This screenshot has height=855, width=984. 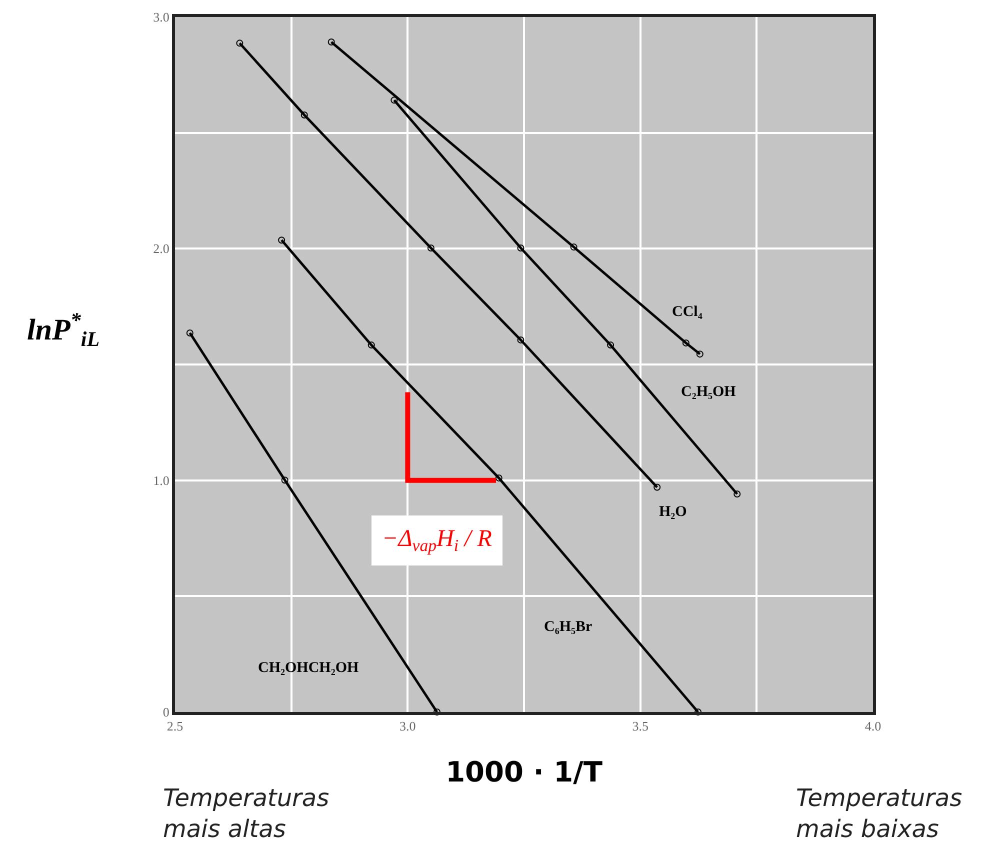 I want to click on y-tick-label: 2.0, so click(x=161, y=248).